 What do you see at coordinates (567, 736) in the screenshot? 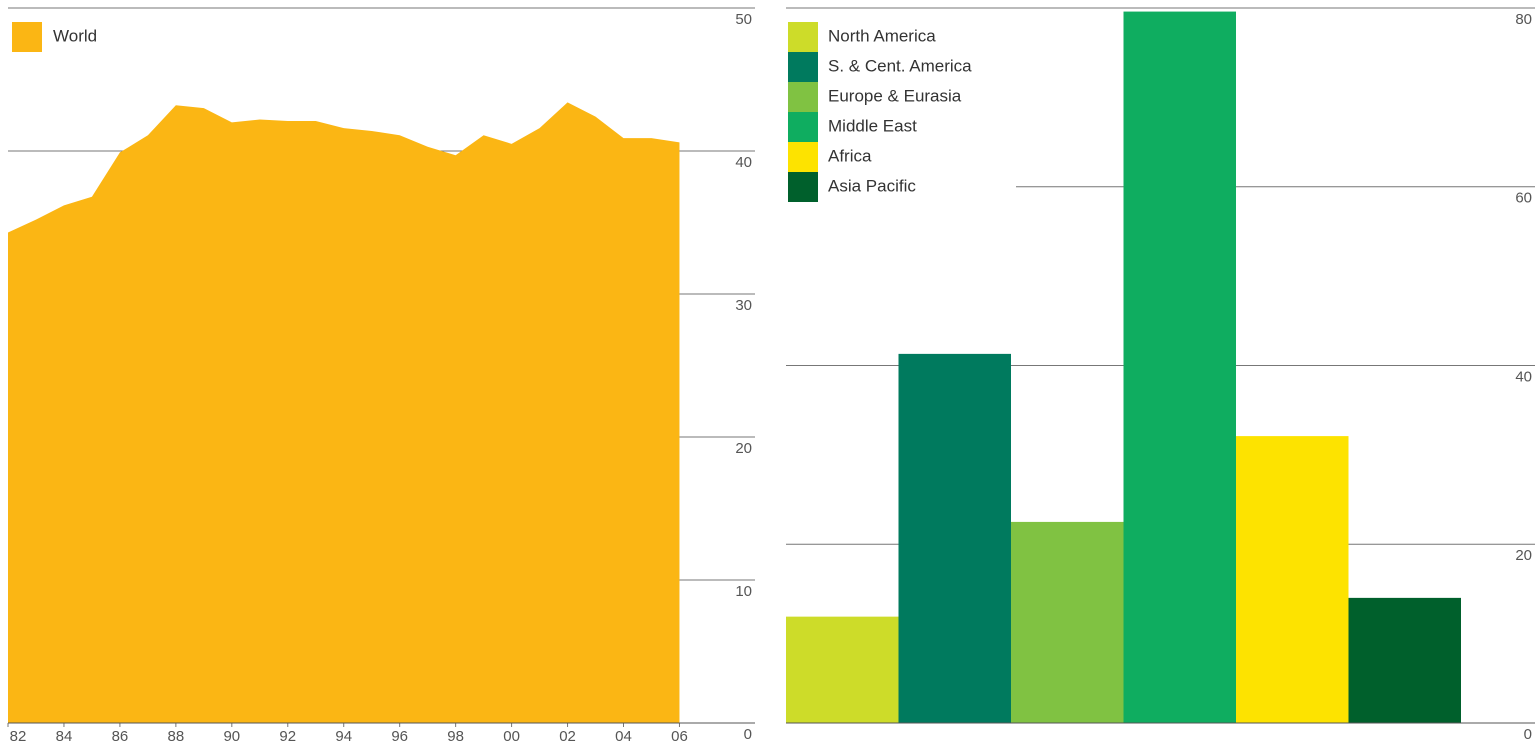
I see `x-tick-label: 02` at bounding box center [567, 736].